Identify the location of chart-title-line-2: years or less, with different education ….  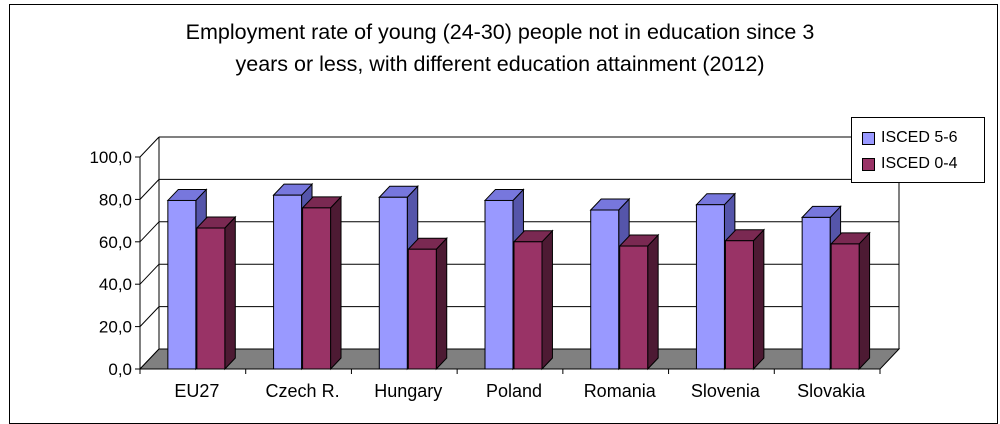
(500, 64).